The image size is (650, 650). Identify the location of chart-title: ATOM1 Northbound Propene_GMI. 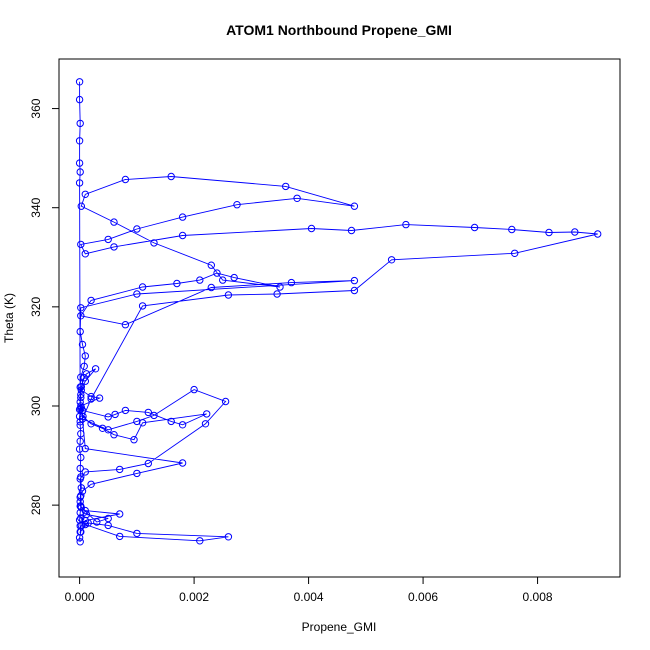
(339, 30).